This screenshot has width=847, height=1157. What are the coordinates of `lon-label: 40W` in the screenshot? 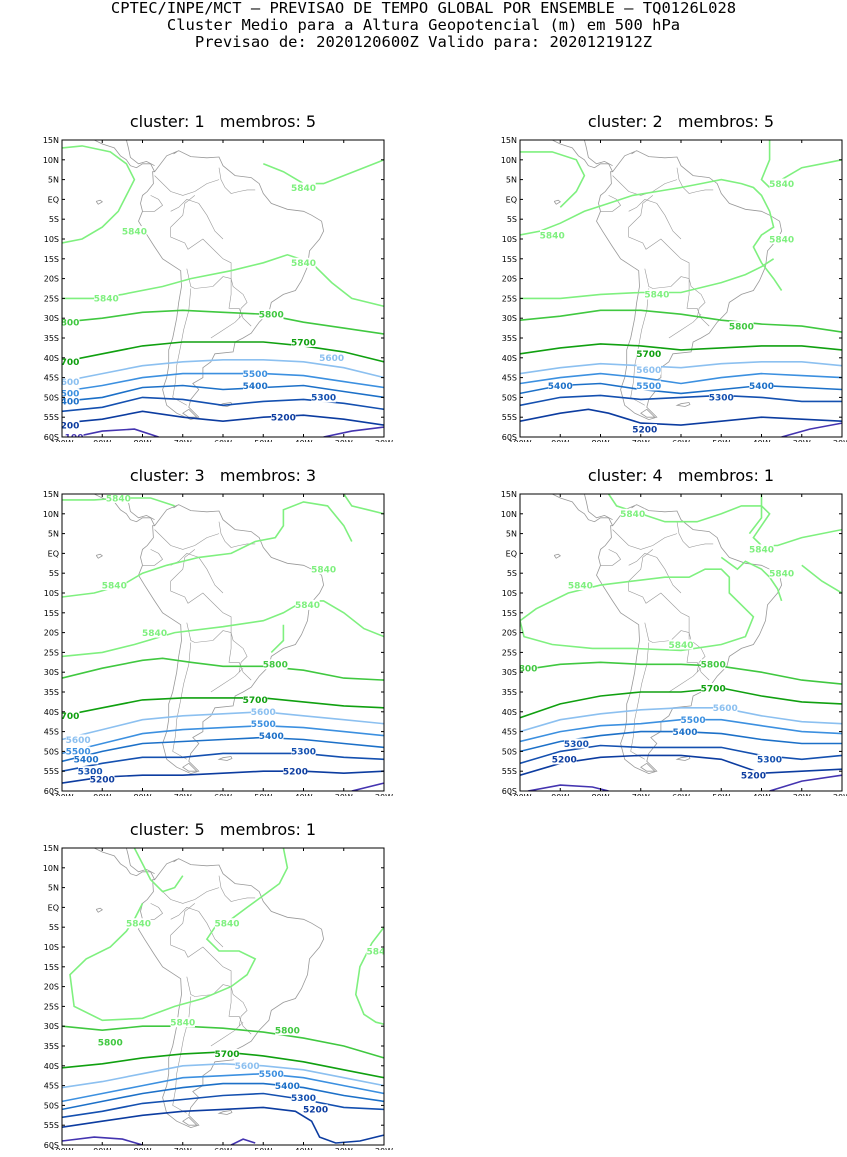 It's located at (303, 1148).